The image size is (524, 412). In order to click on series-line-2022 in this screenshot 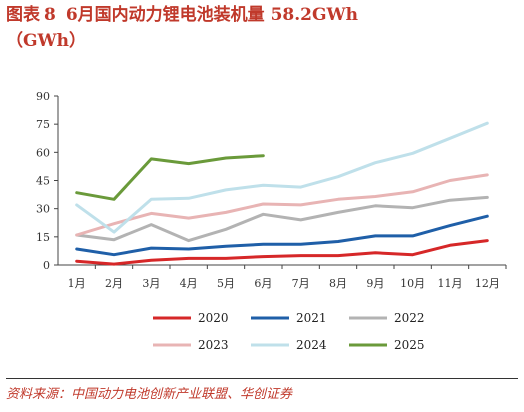, I will do `click(282, 219)`.